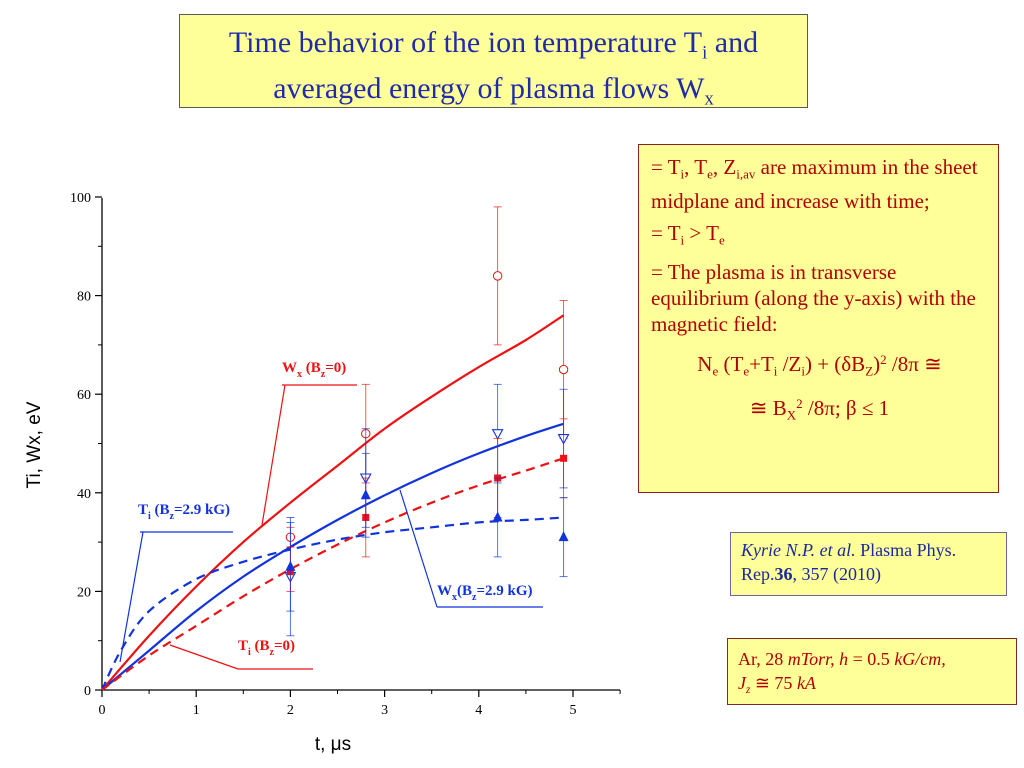 This screenshot has height=768, width=1024. I want to click on x-tick-label: 5, so click(573, 710).